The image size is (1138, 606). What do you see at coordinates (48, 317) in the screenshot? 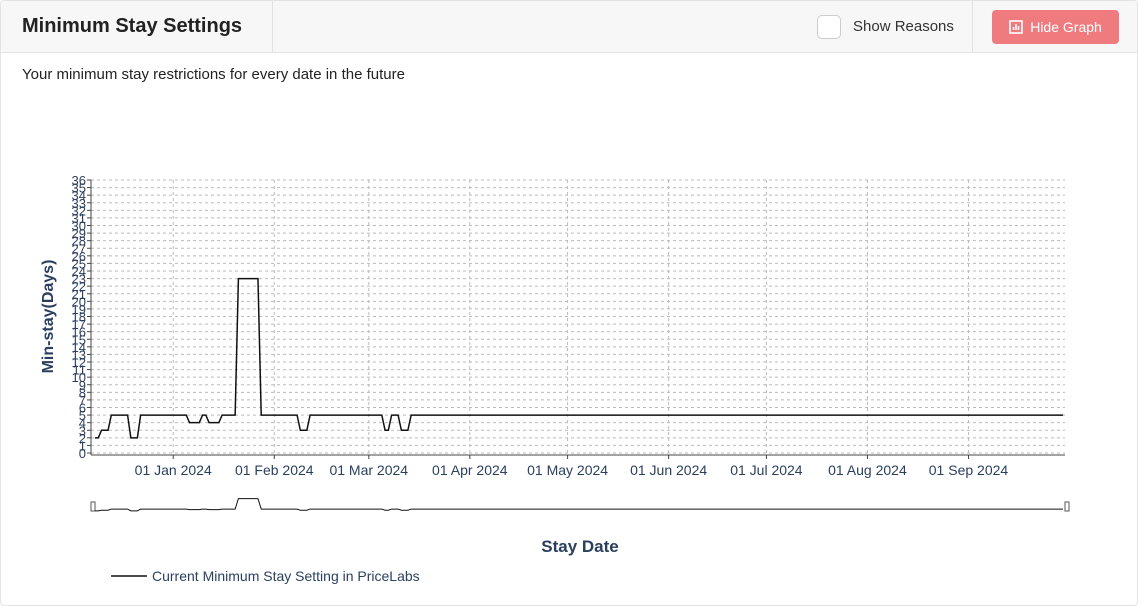
I see `y-axis-title: Min-stay(Days)` at bounding box center [48, 317].